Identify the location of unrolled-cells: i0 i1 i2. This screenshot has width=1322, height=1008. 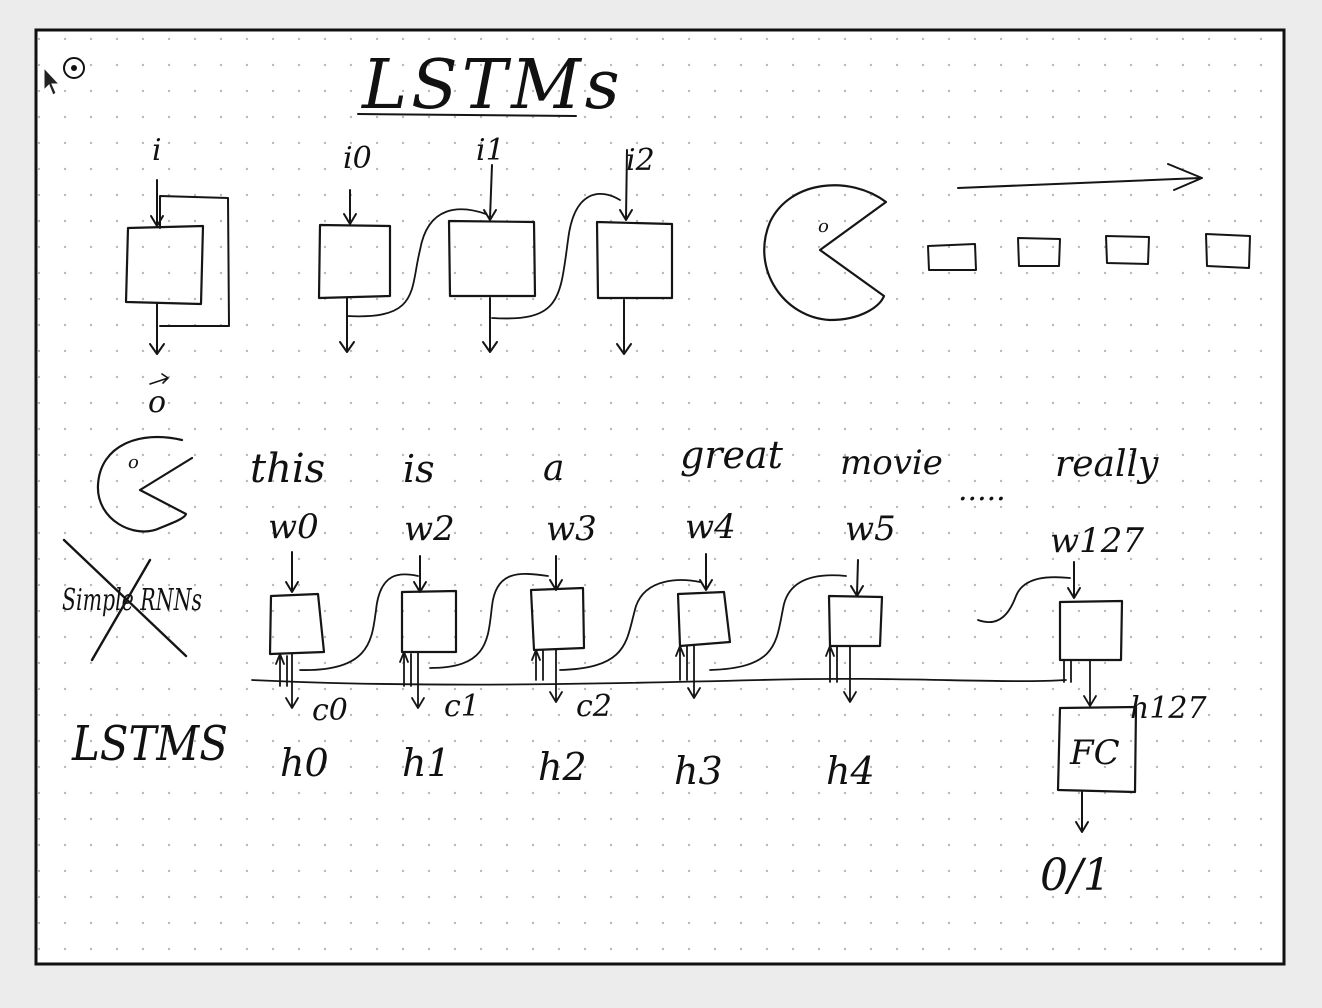
(495, 244).